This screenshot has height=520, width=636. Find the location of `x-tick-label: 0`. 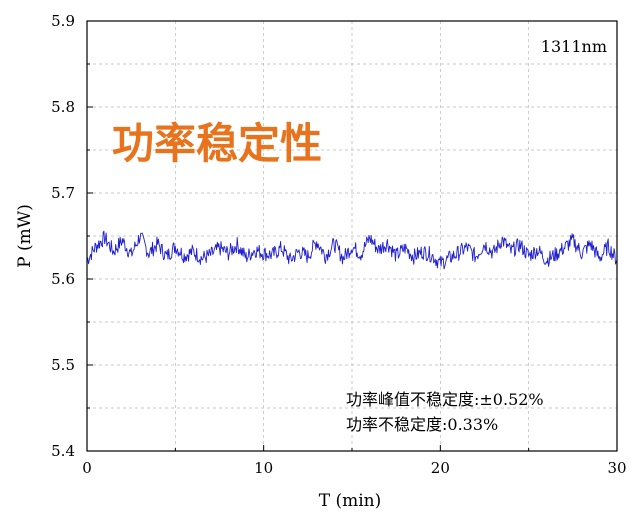

x-tick-label: 0 is located at coordinates (87, 468).